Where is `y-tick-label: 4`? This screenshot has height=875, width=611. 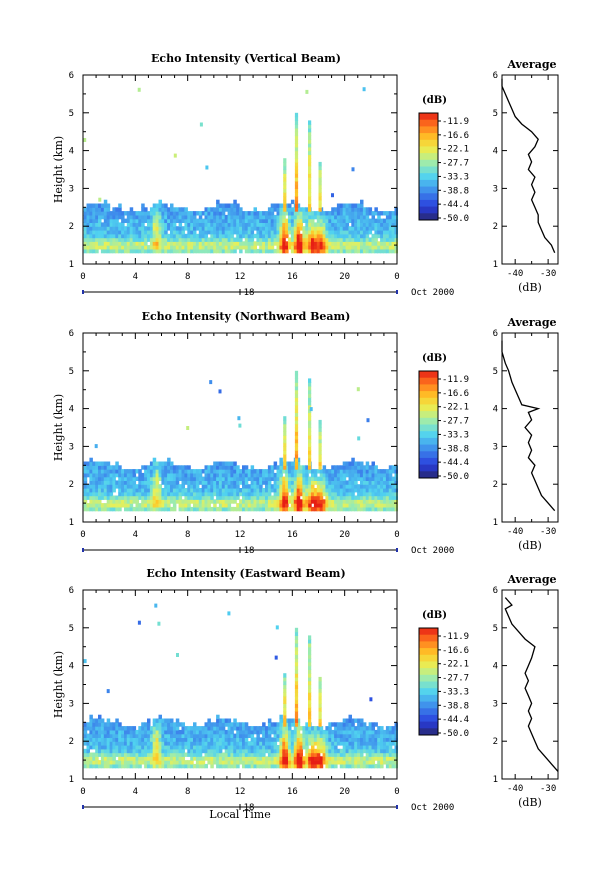 y-tick-label: 4 is located at coordinates (71, 152).